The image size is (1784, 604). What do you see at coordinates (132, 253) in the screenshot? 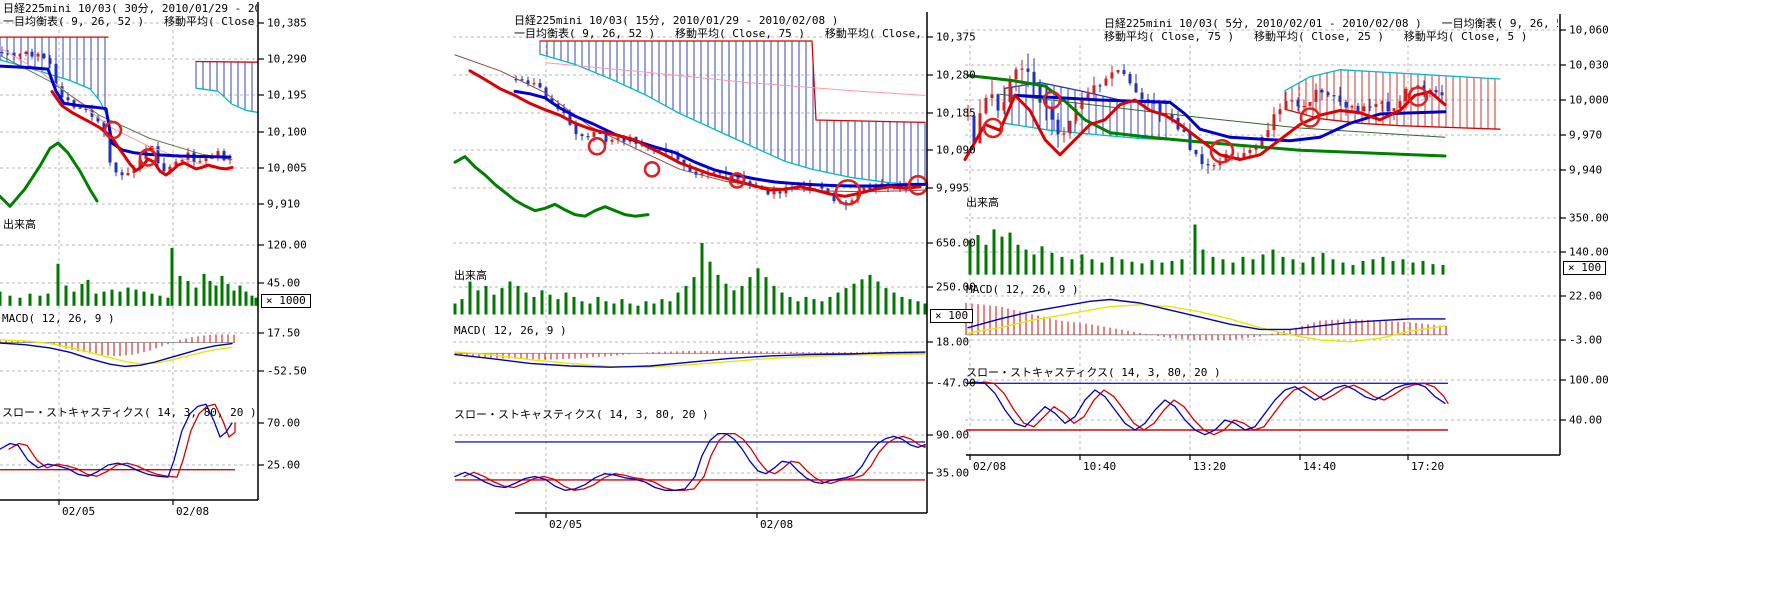
I see `chart-group-0: ✳` at bounding box center [132, 253].